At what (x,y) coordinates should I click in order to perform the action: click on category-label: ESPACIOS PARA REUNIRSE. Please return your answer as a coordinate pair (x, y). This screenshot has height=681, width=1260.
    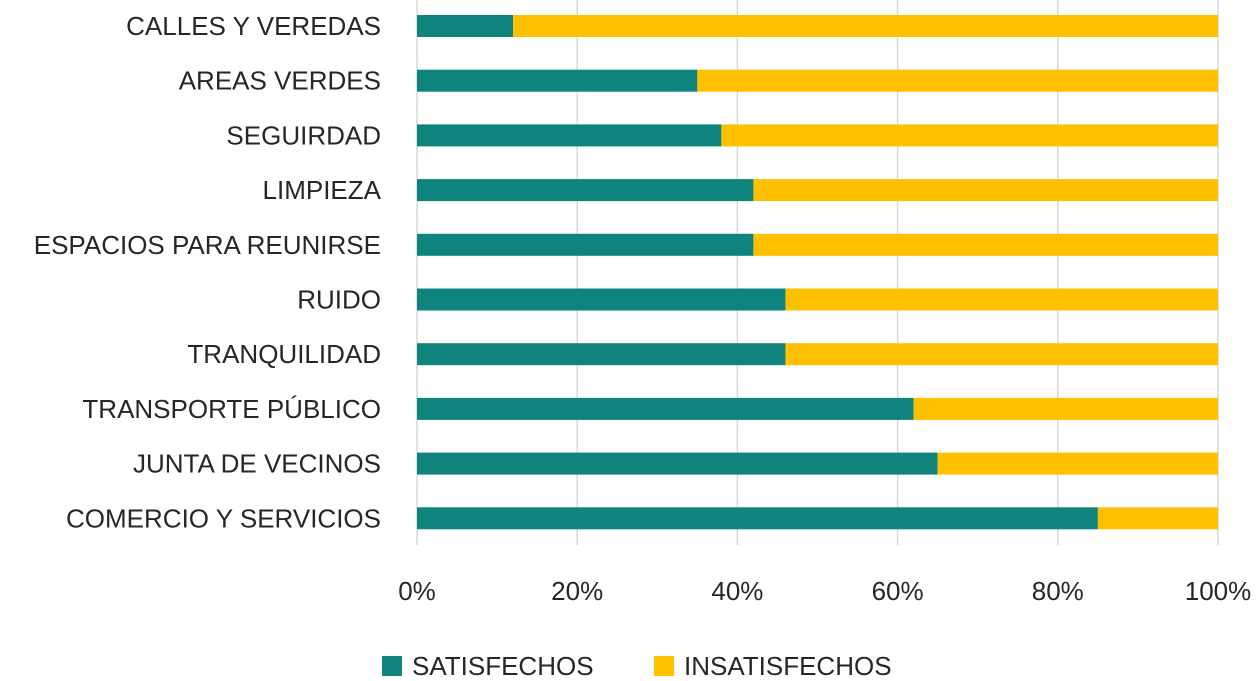
    Looking at the image, I should click on (207, 245).